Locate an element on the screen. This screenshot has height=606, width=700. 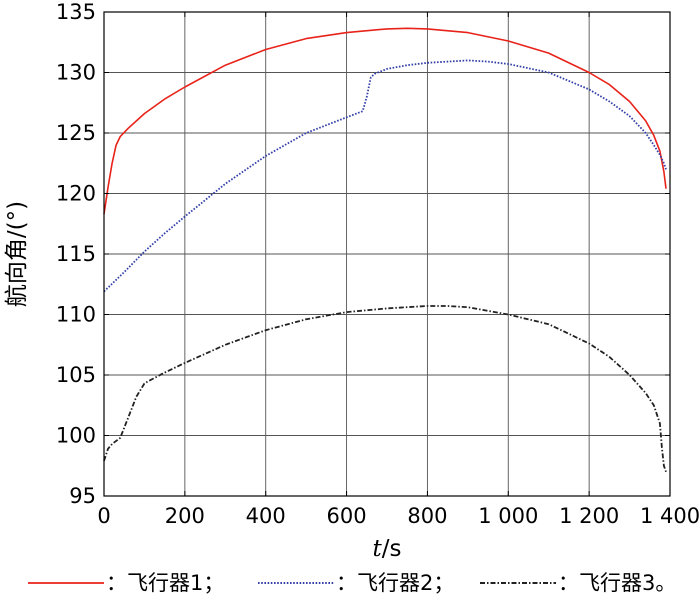
x-tick-label: 1 400 is located at coordinates (670, 516).